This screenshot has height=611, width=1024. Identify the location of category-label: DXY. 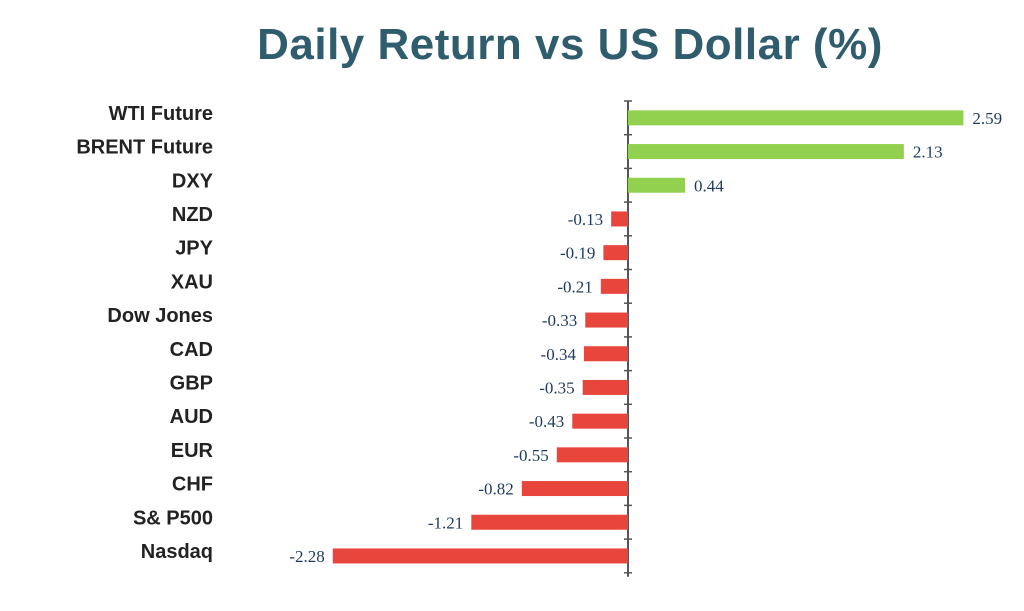
(193, 181).